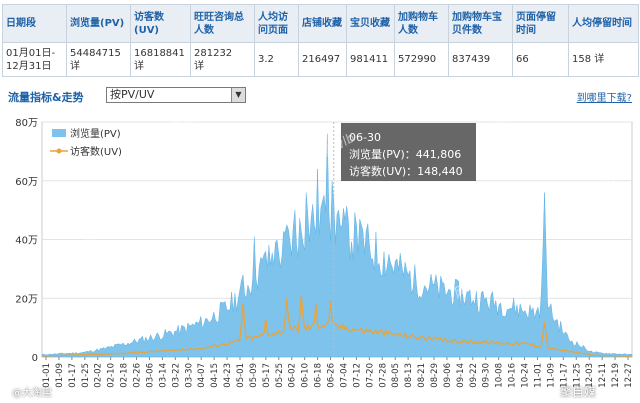 Image resolution: width=640 pixels, height=403 pixels. I want to click on header-pv: 浏览量(PV), so click(98, 23).